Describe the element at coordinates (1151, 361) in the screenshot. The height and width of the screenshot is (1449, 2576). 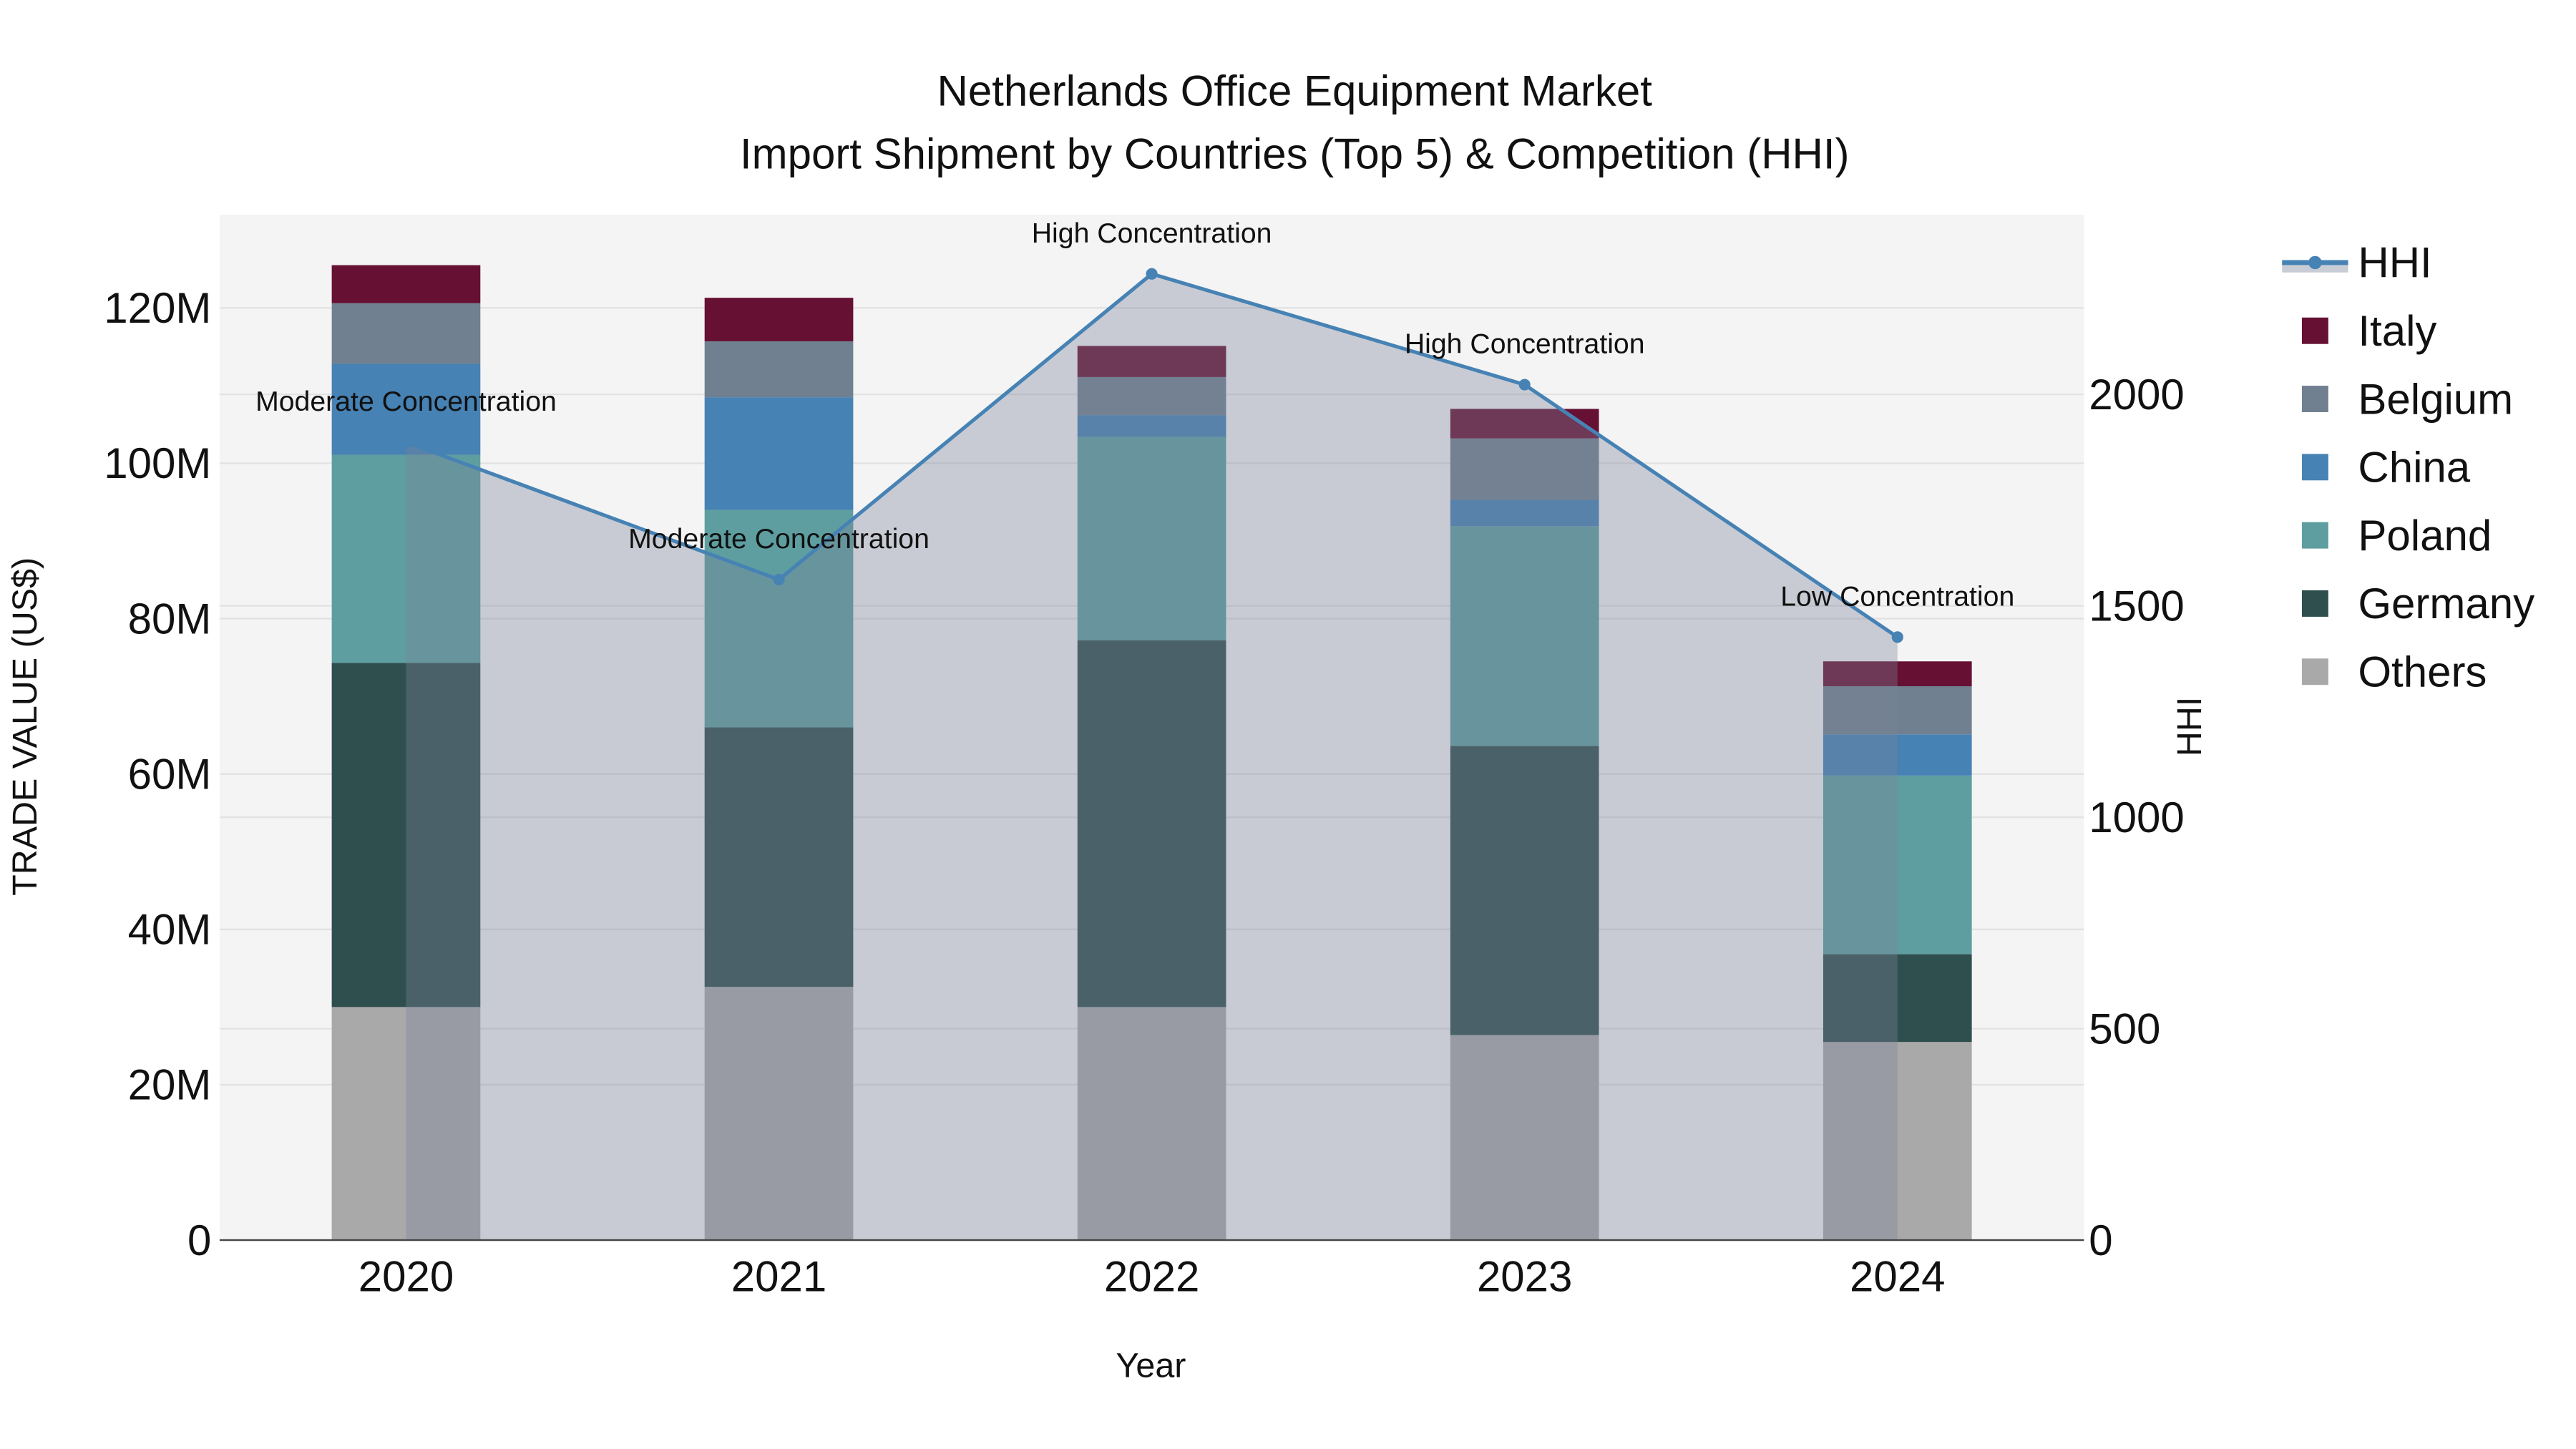
I see `bar-italy-2022` at that location.